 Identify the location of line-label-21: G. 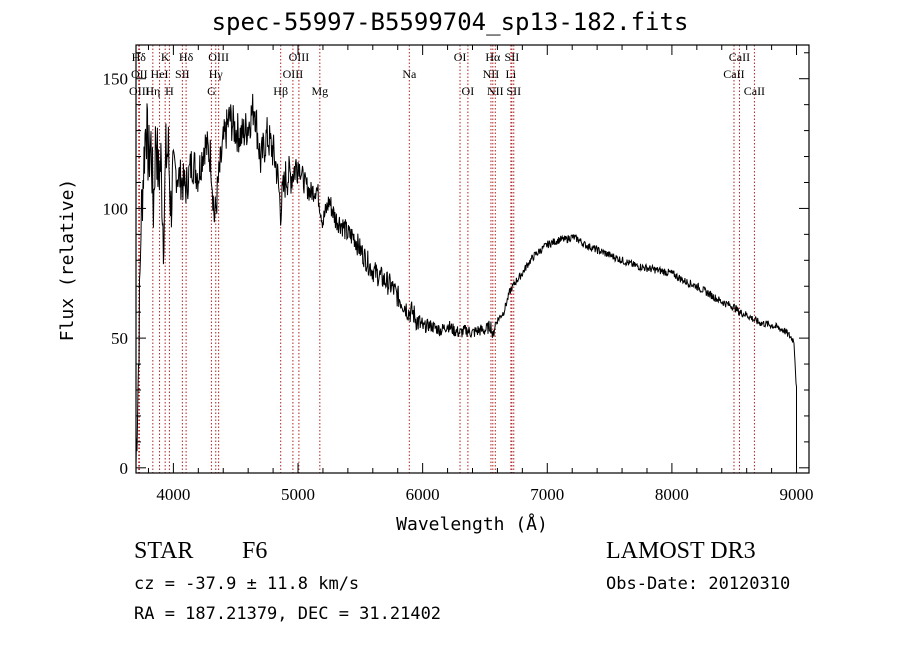
(211, 91).